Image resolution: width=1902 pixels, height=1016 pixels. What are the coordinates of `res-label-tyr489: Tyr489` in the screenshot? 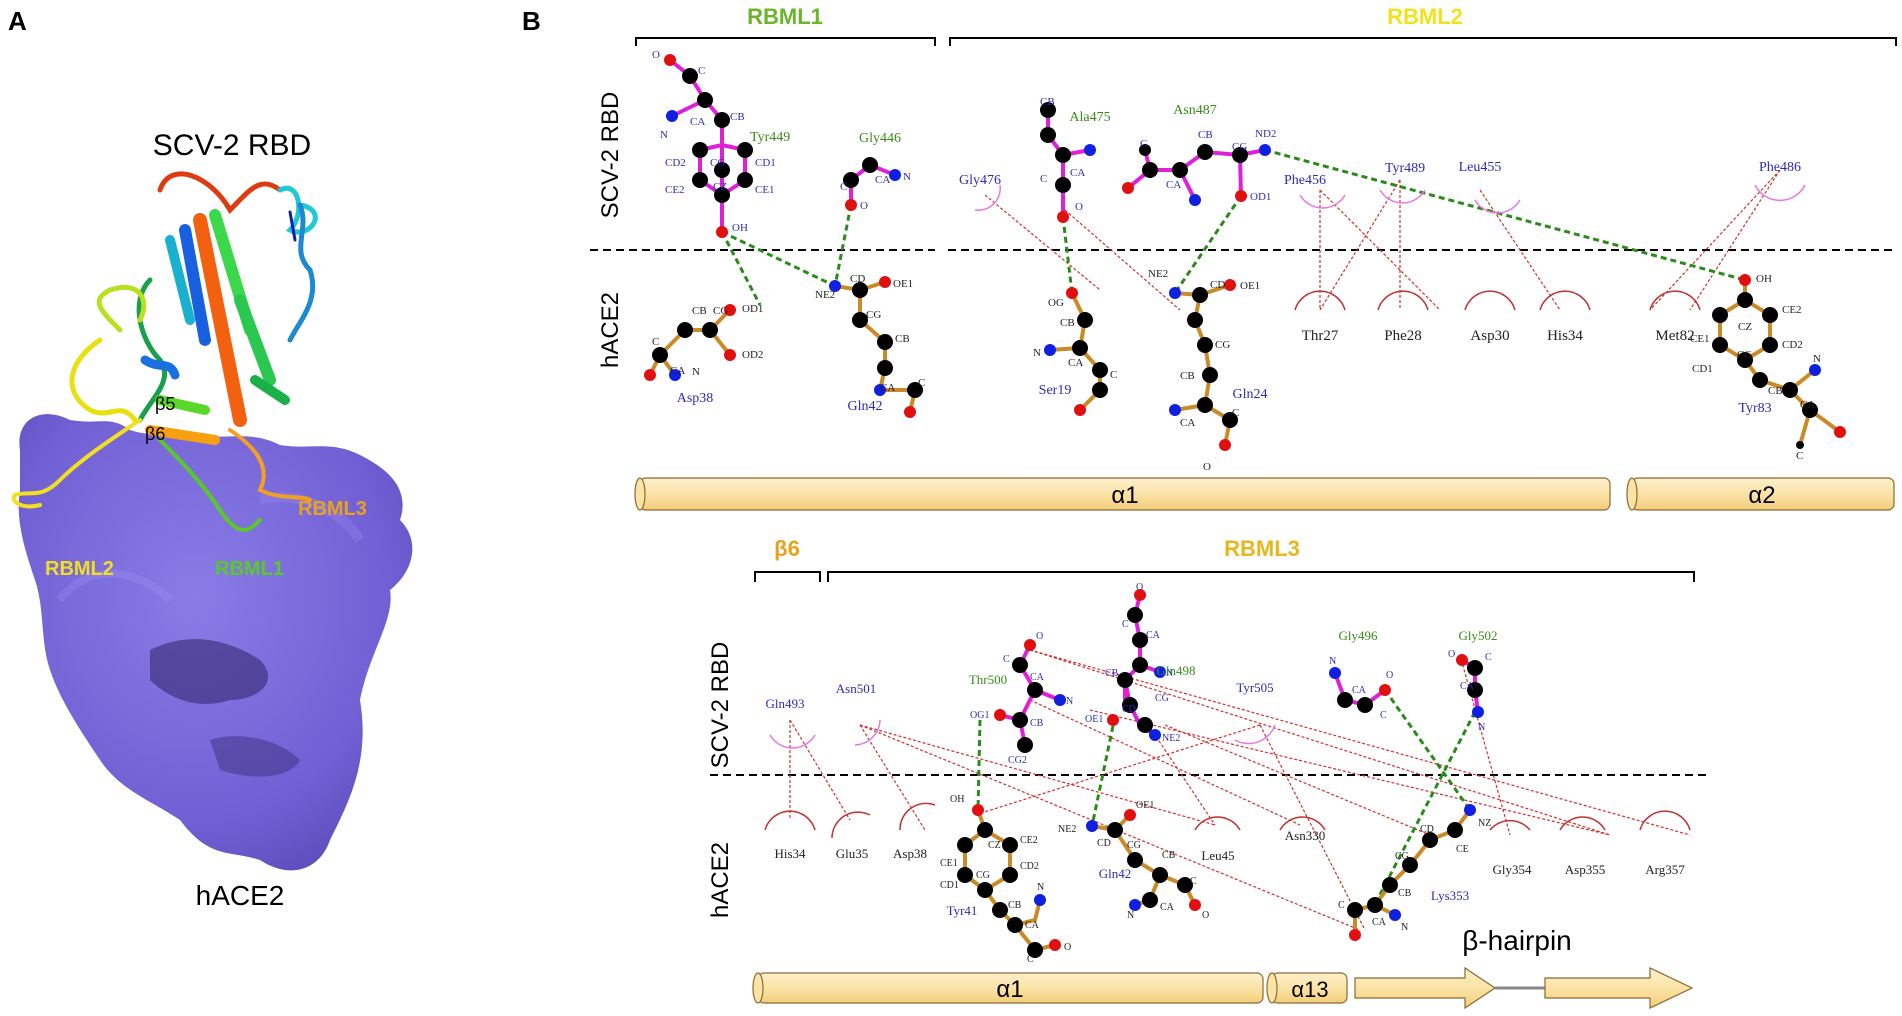 It's located at (1405, 168).